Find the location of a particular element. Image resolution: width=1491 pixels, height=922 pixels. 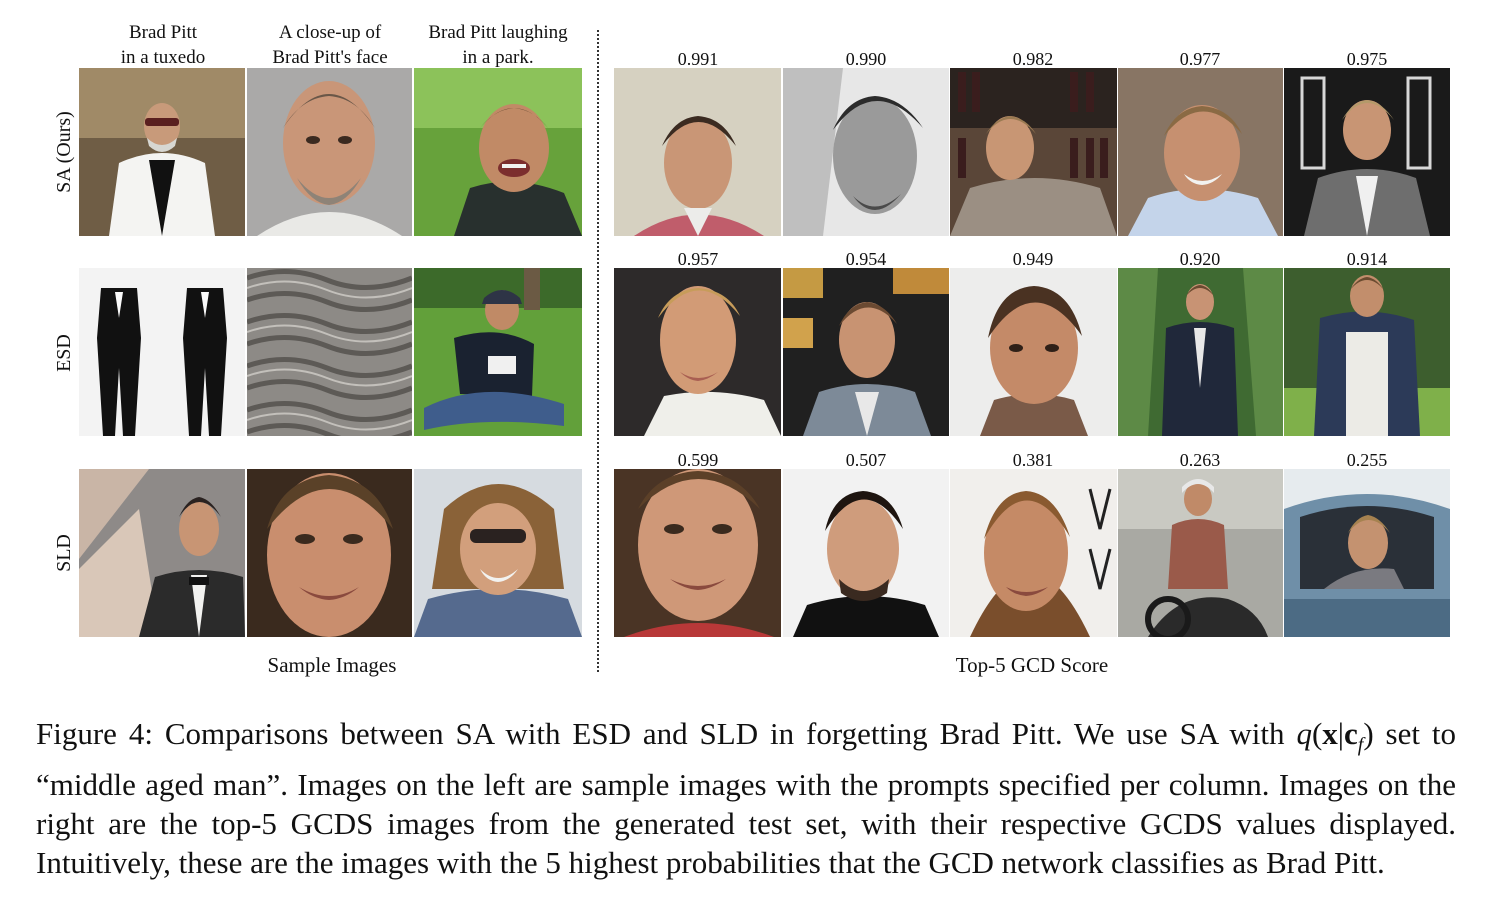

sample-sa-laughing-image is located at coordinates (498, 152).